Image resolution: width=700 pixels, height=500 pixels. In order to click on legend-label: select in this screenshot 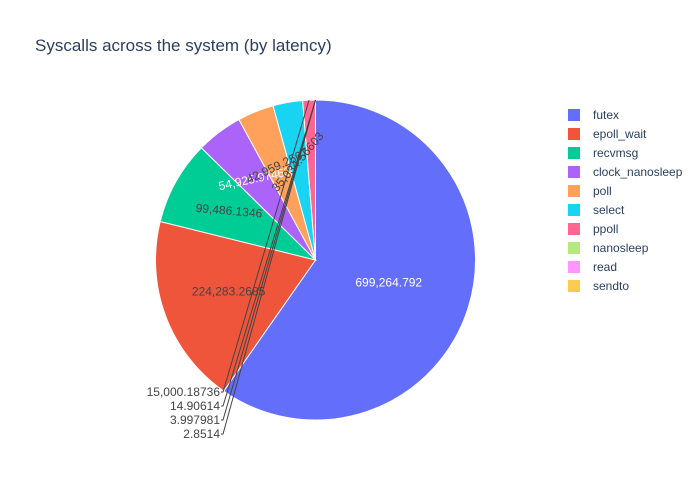, I will do `click(609, 210)`.